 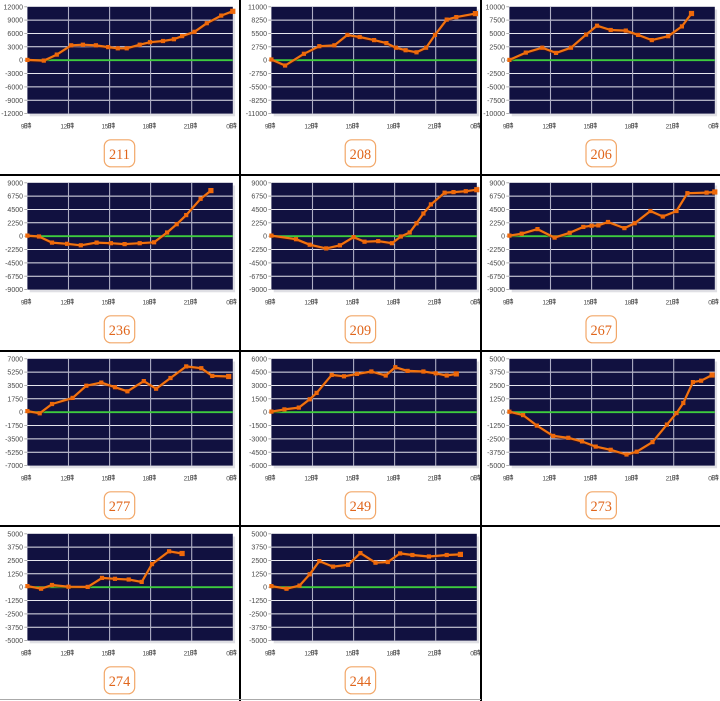 I want to click on svg-text: 6750, so click(x=497, y=196).